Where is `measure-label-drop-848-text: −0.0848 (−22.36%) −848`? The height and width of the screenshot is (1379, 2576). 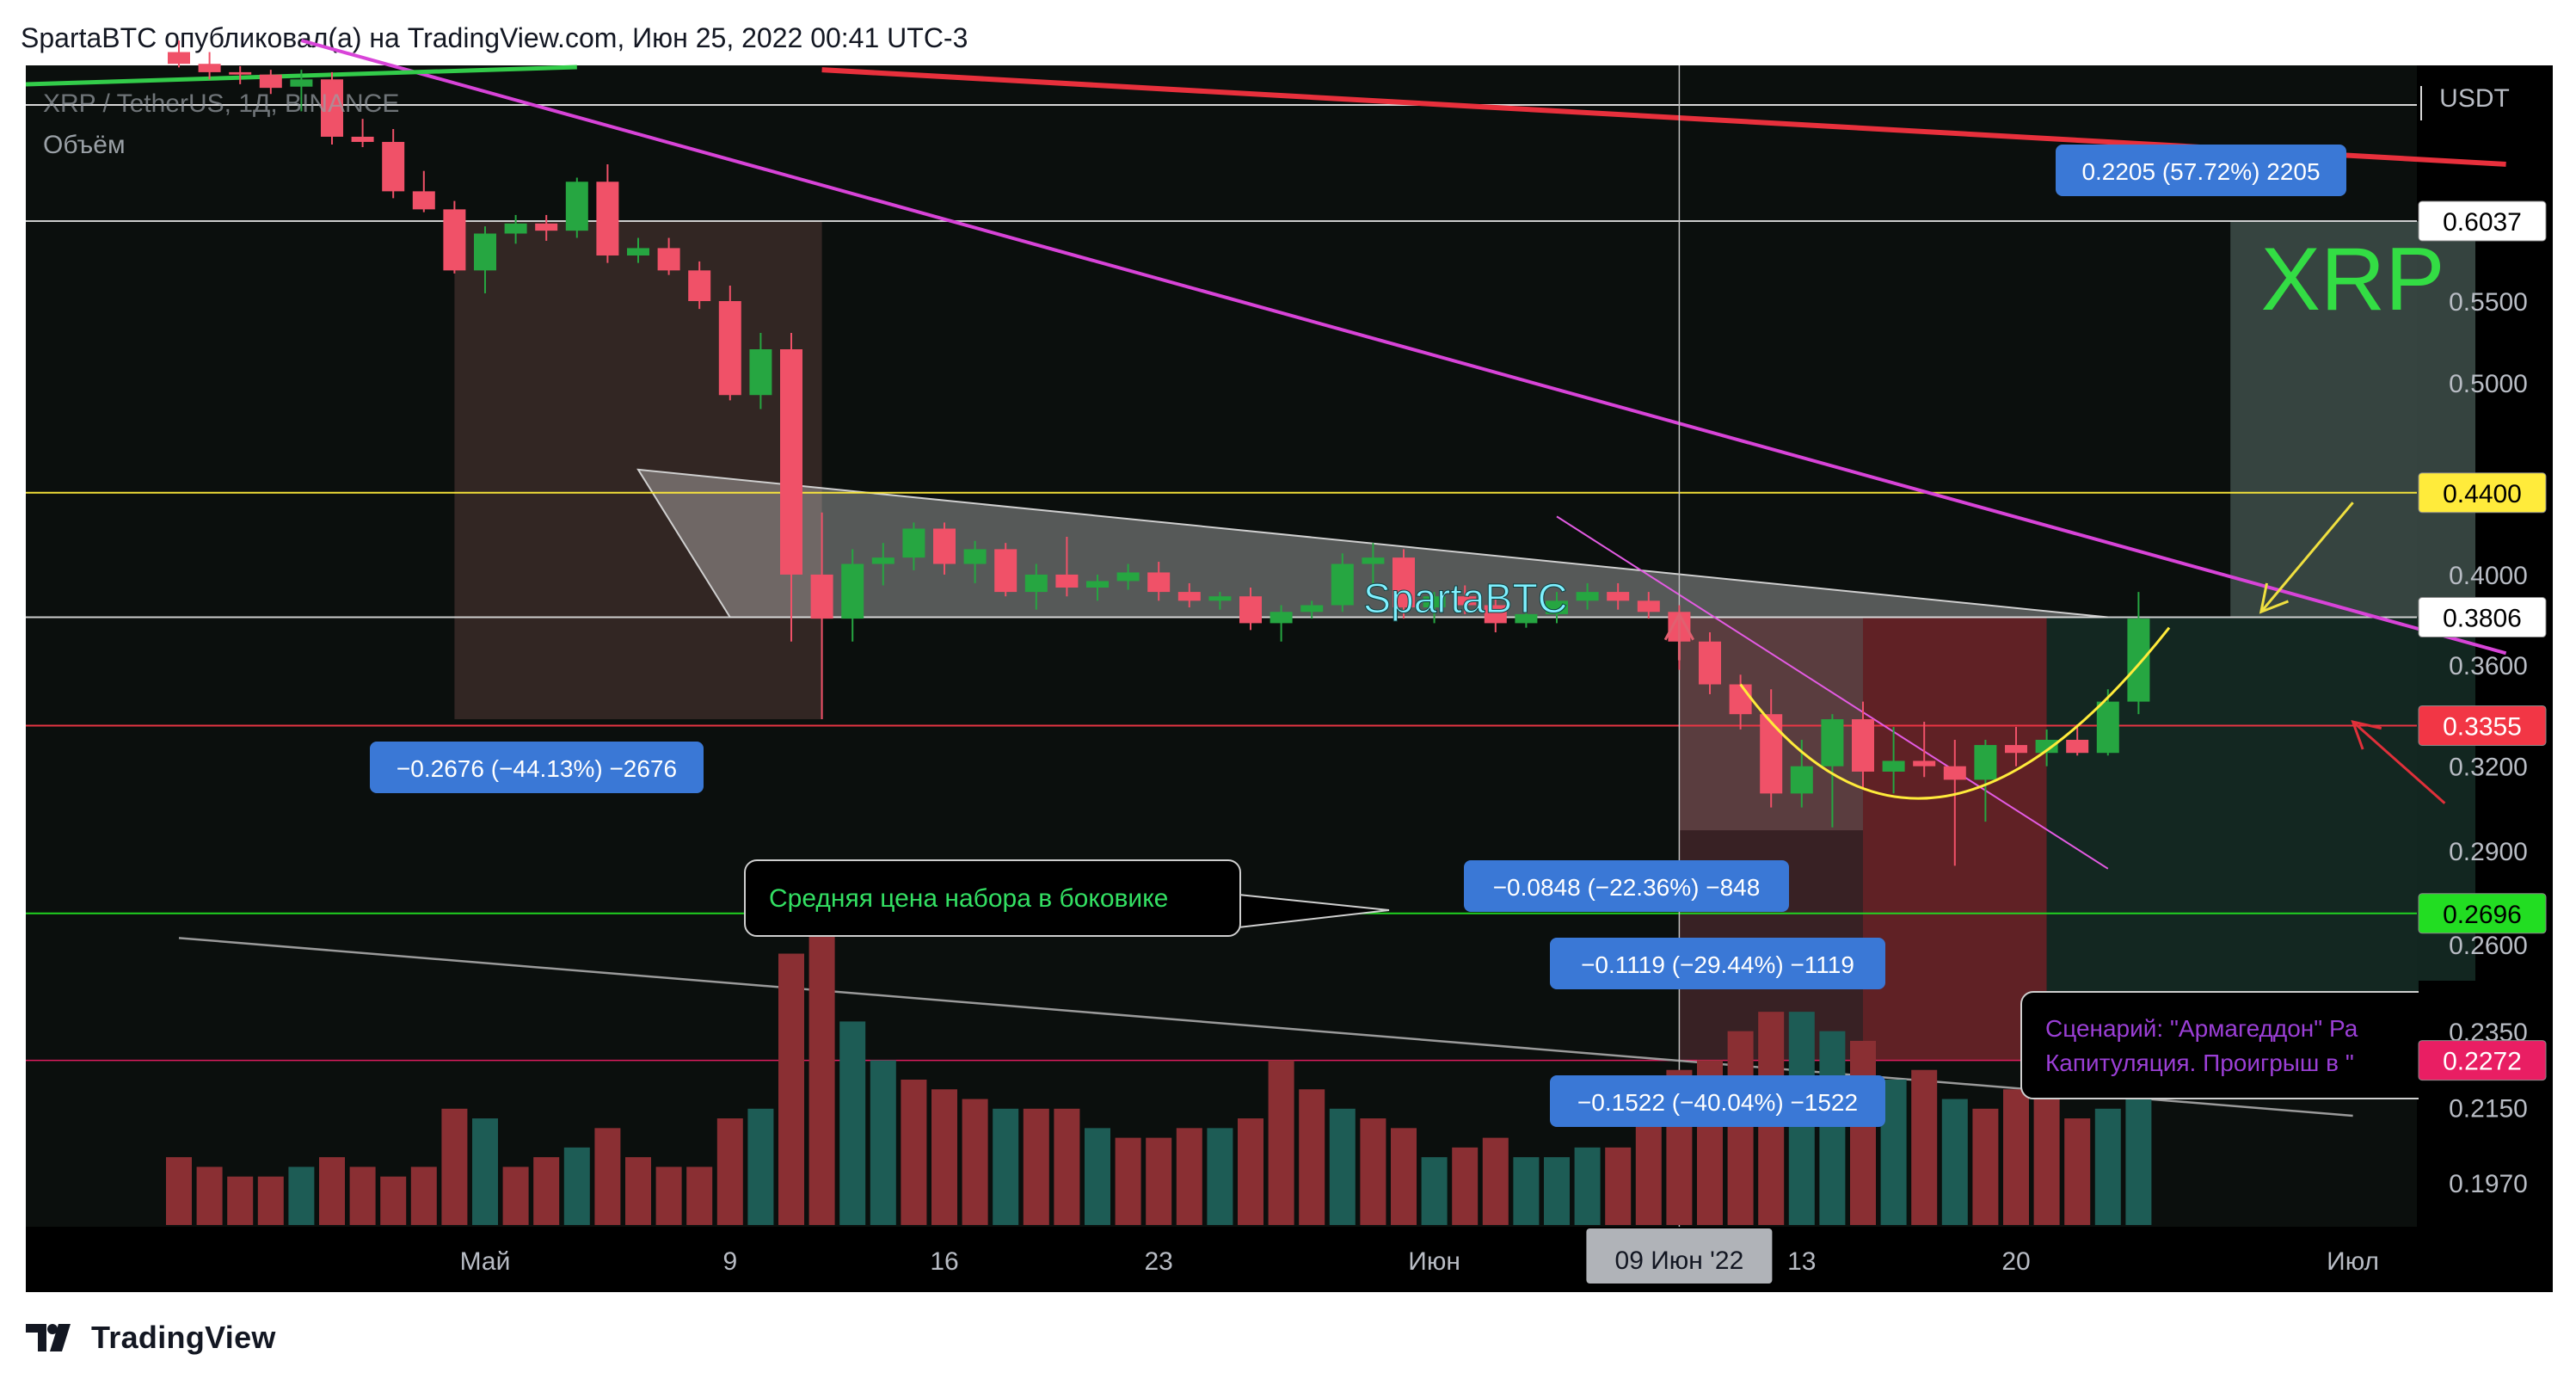
measure-label-drop-848-text: −0.0848 (−22.36%) −848 is located at coordinates (1627, 888).